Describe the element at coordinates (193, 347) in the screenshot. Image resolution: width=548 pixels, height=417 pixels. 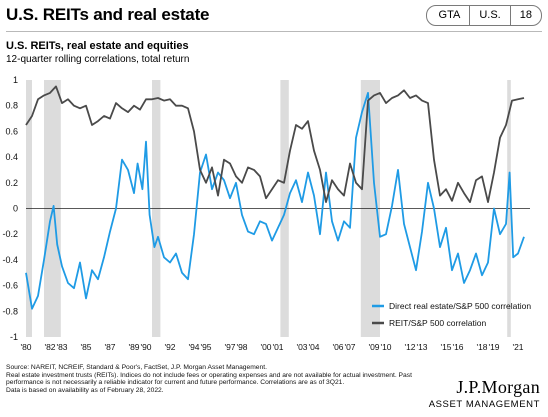
I see `x-tick-label: '94` at that location.